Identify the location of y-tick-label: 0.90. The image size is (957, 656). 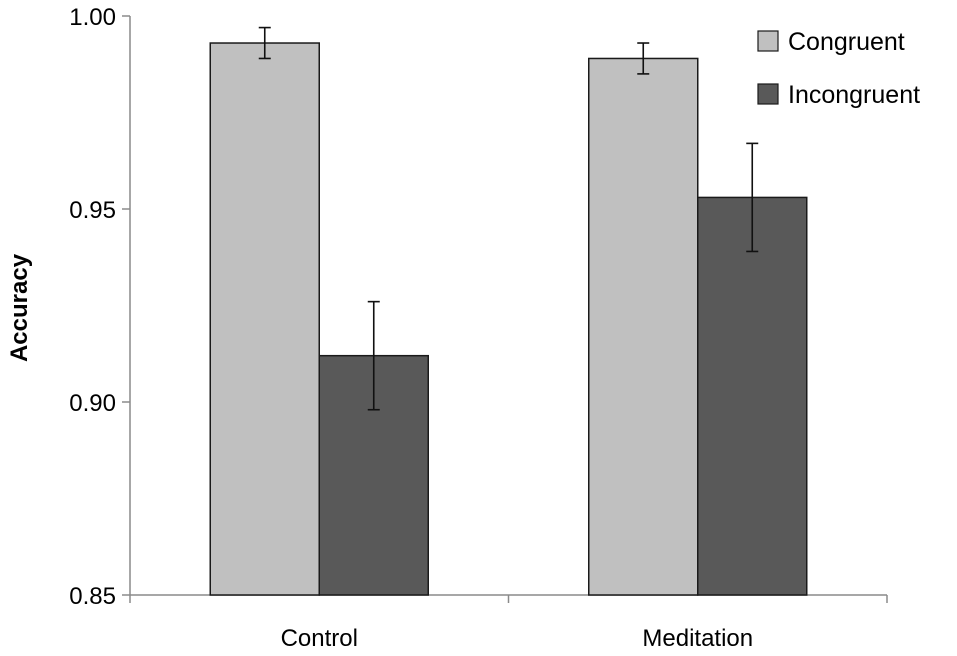
(92, 403).